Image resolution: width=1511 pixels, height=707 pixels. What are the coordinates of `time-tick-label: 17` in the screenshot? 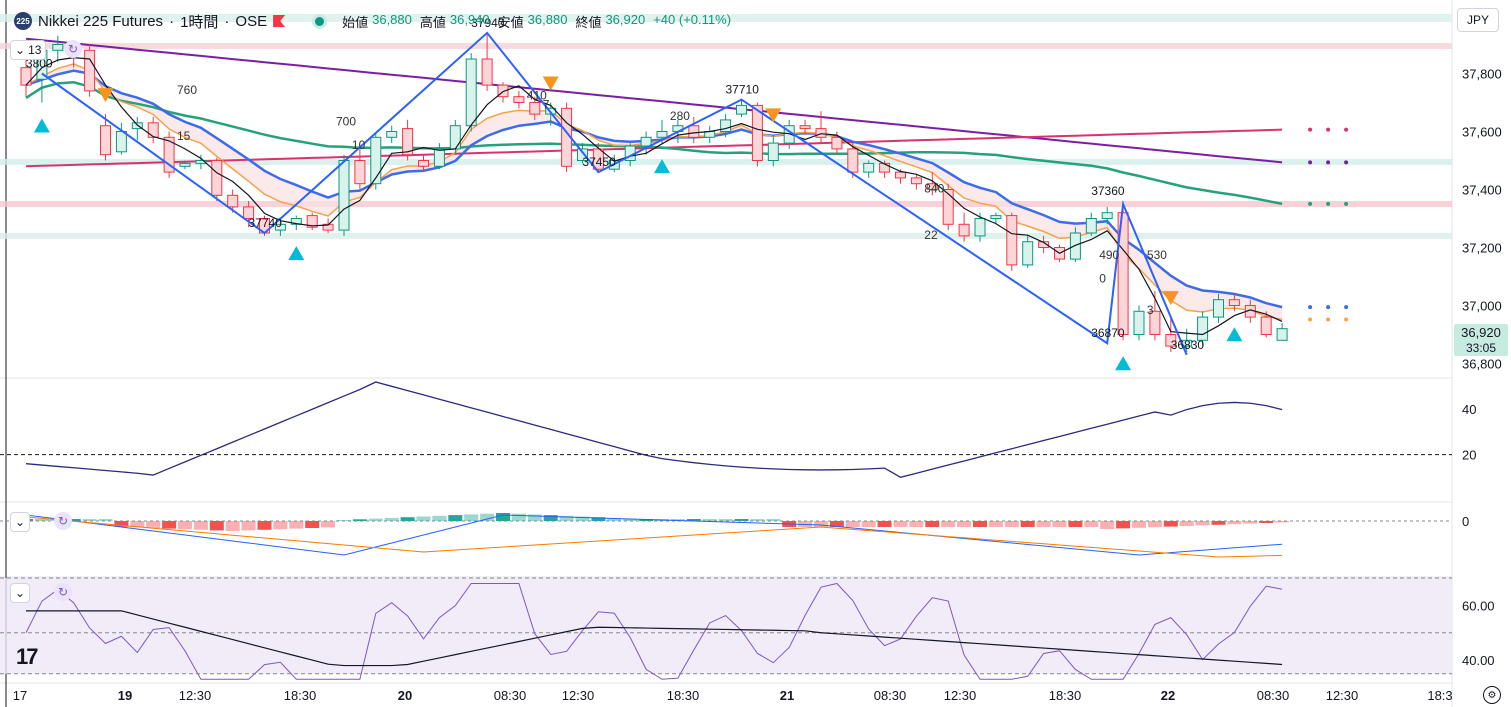 It's located at (20, 695).